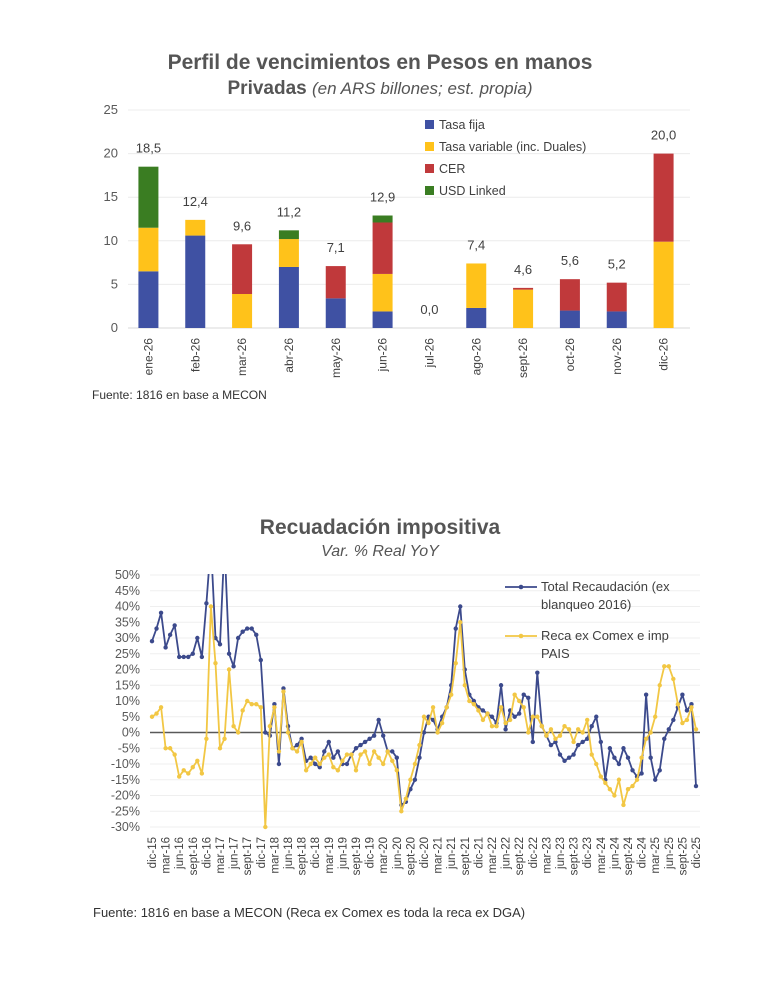 This screenshot has width=760, height=990. What do you see at coordinates (507, 853) in the screenshot?
I see `chart2-x-tick-label: jun-22` at bounding box center [507, 853].